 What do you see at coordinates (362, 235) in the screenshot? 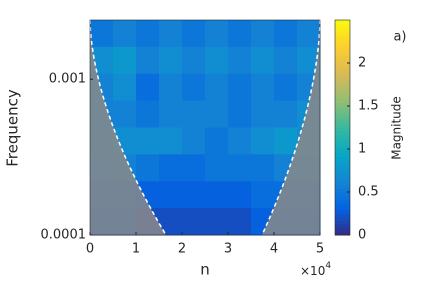
I see `colorbar-tick-label: 0` at bounding box center [362, 235].